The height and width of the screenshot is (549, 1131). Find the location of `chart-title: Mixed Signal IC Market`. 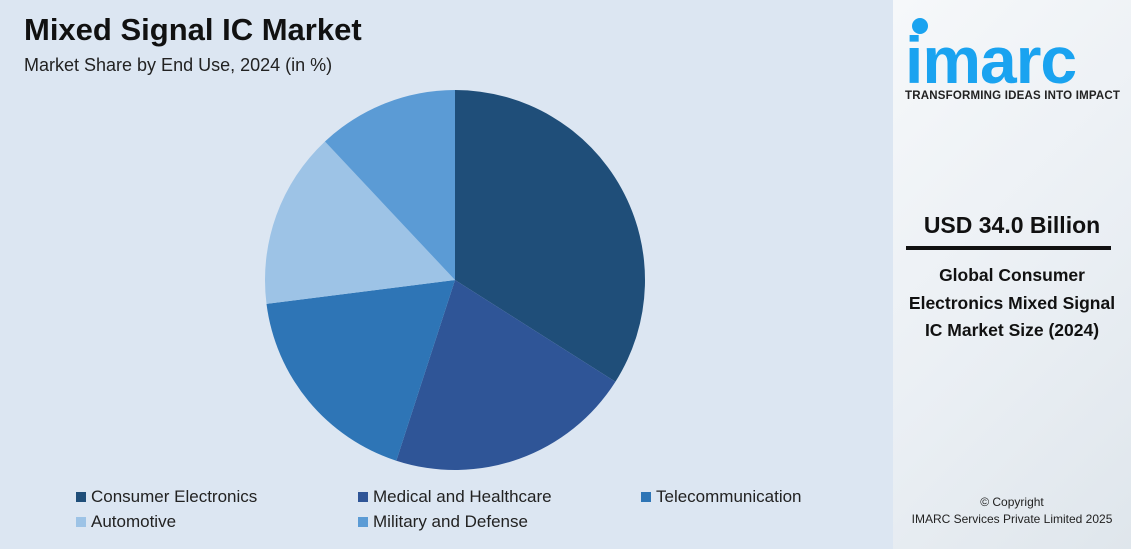

chart-title: Mixed Signal IC Market is located at coordinates (193, 29).